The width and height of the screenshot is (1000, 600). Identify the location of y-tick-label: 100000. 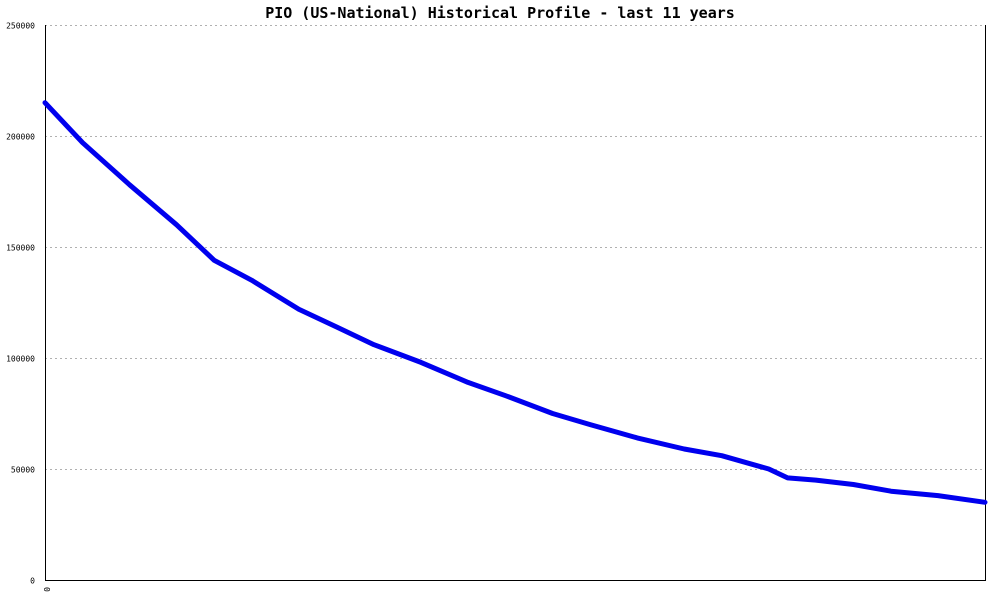
(20, 359).